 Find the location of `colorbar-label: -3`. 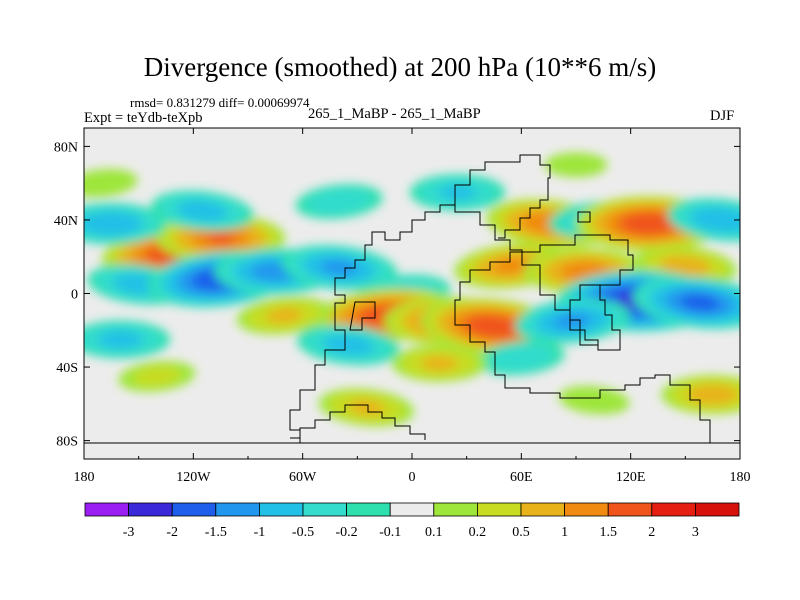

colorbar-label: -3 is located at coordinates (129, 532).